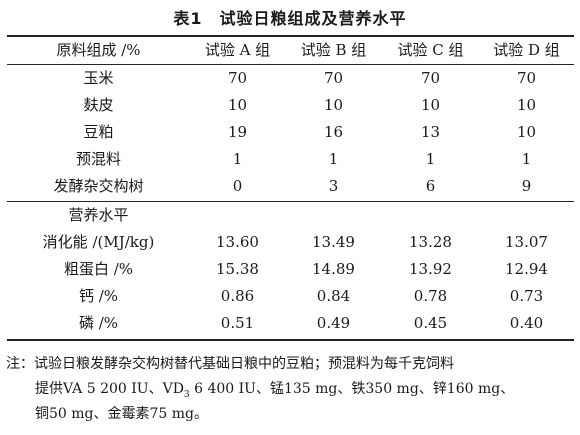 This screenshot has width=580, height=435. I want to click on table-cell: 13.60, so click(237, 242).